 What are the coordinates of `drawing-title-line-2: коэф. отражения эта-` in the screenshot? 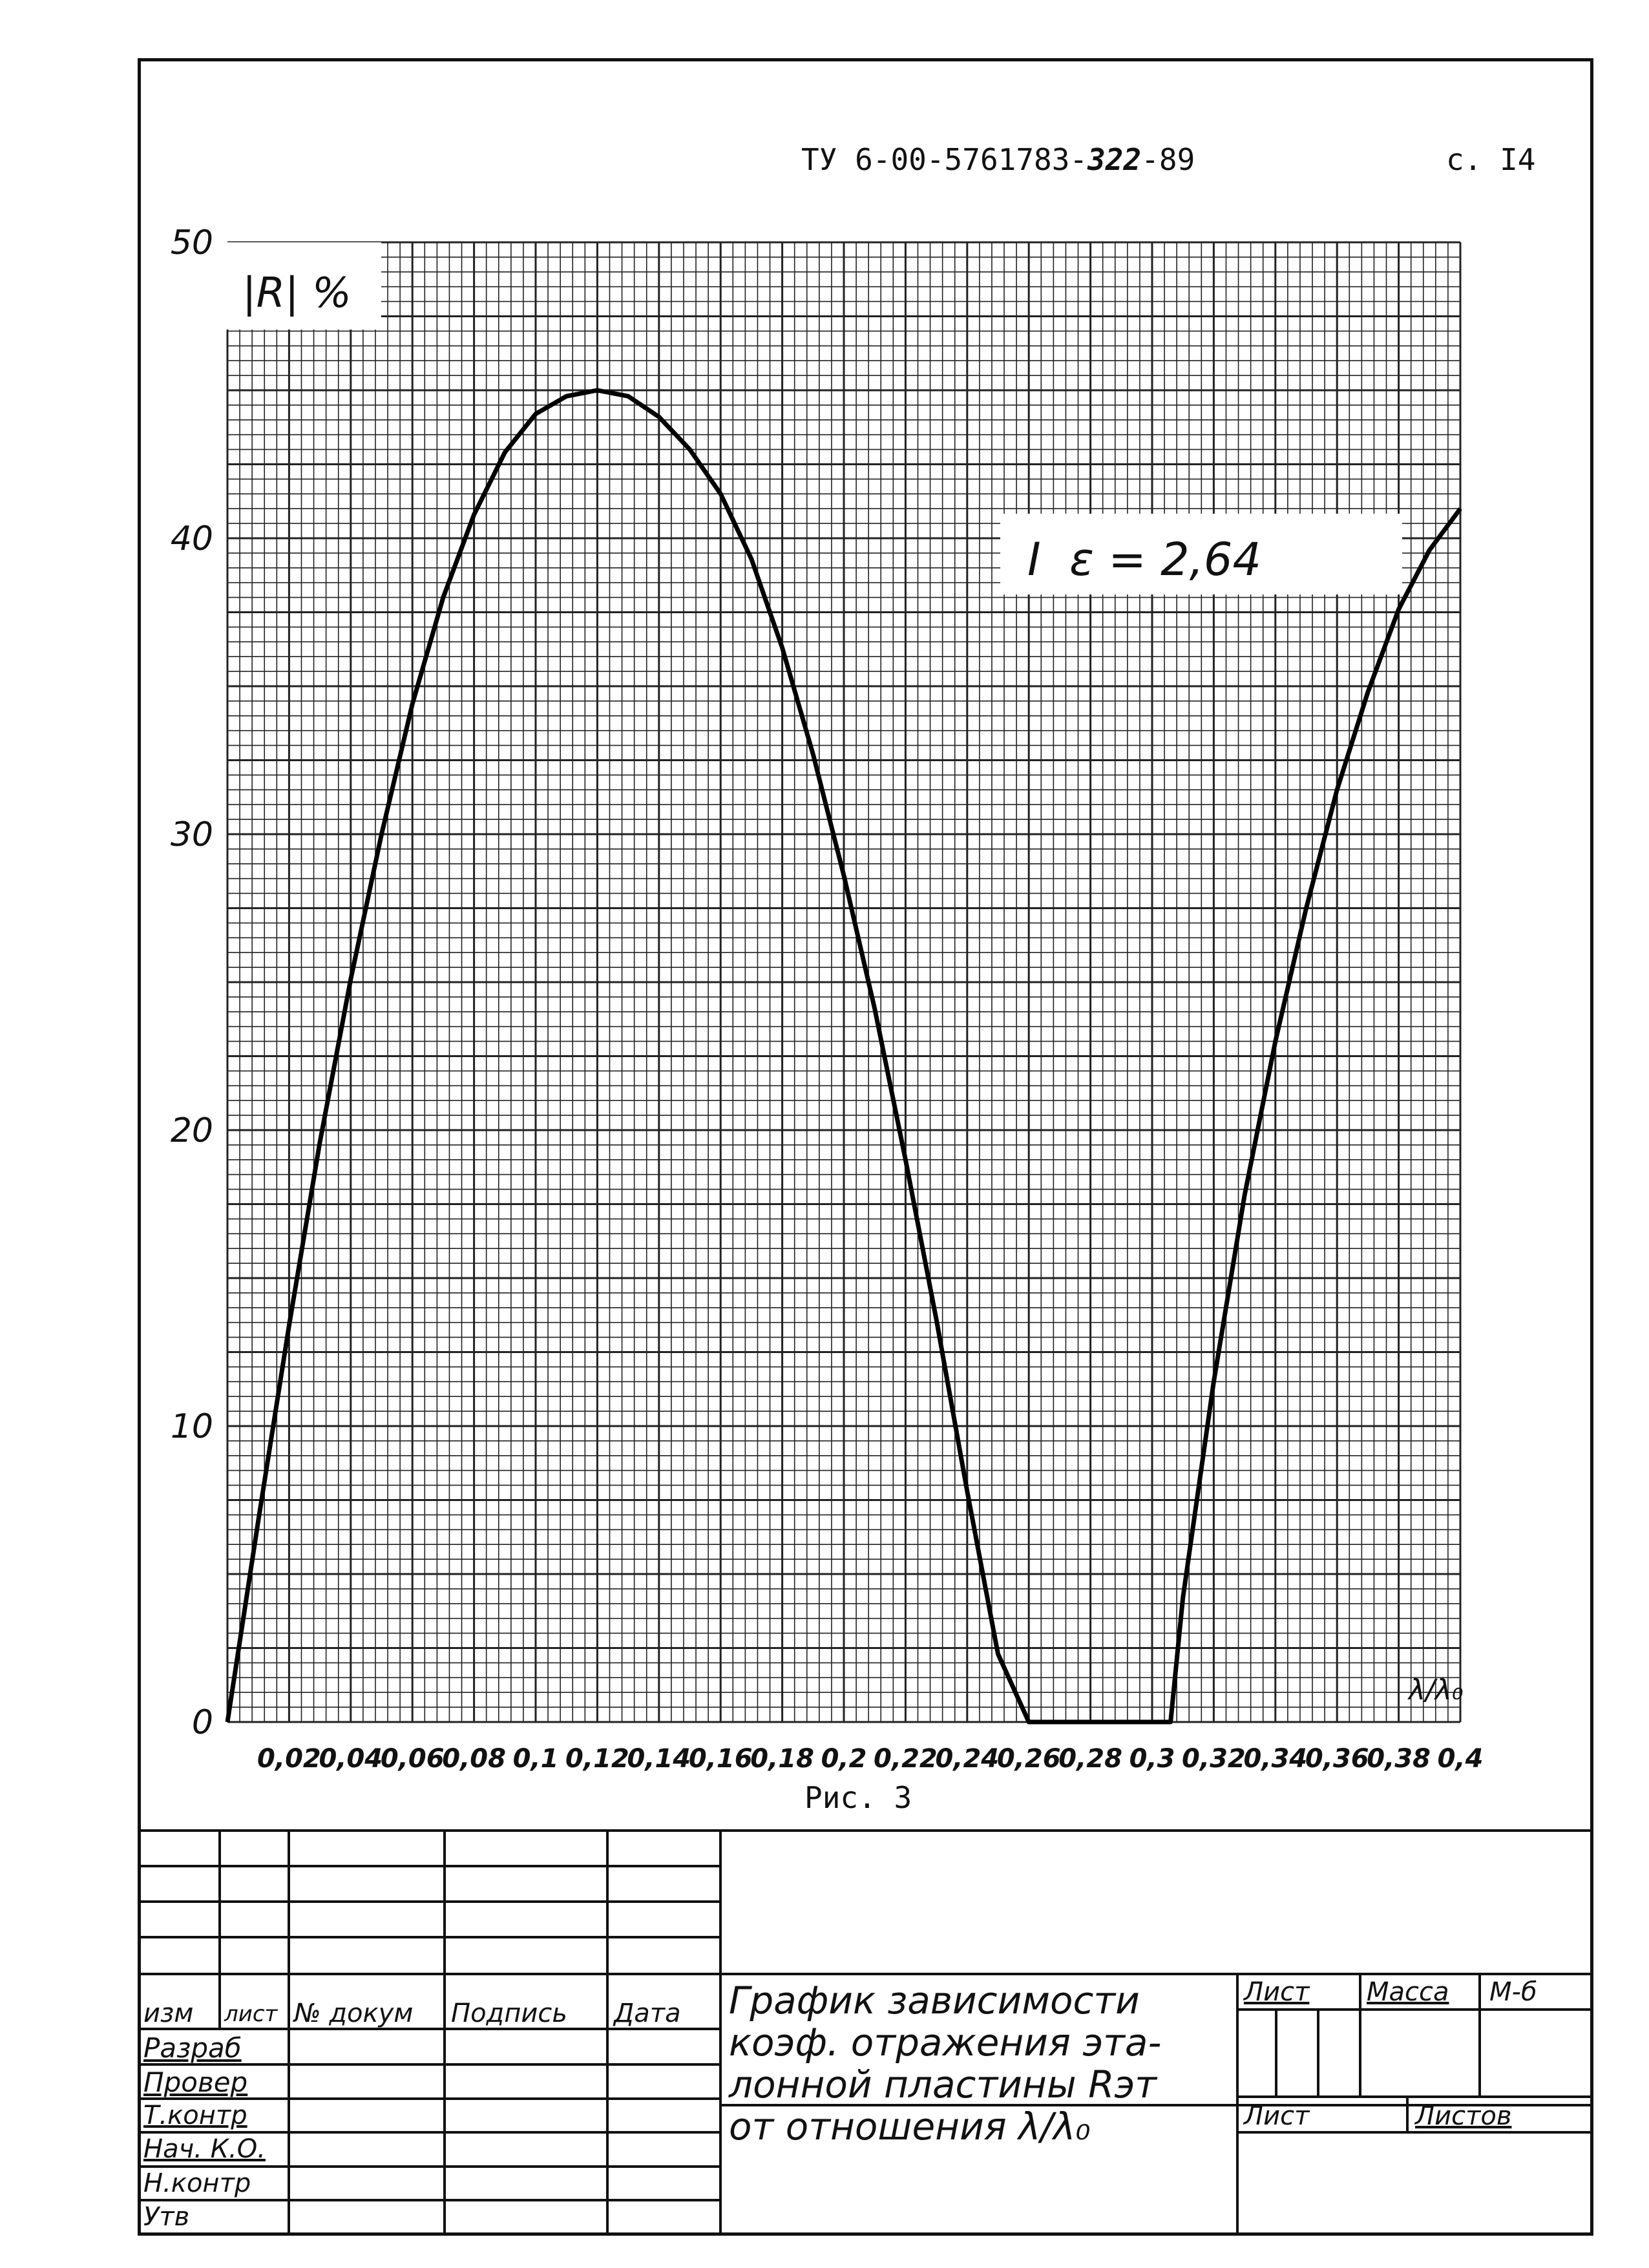 It's located at (945, 2043).